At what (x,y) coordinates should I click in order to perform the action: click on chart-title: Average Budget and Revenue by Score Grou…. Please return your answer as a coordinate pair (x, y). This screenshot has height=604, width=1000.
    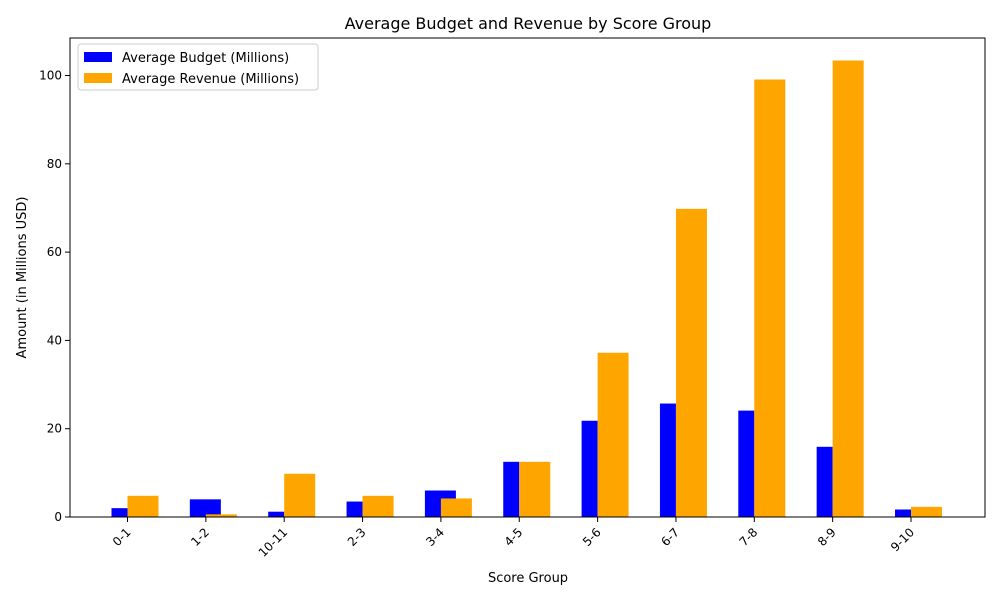
    Looking at the image, I should click on (528, 23).